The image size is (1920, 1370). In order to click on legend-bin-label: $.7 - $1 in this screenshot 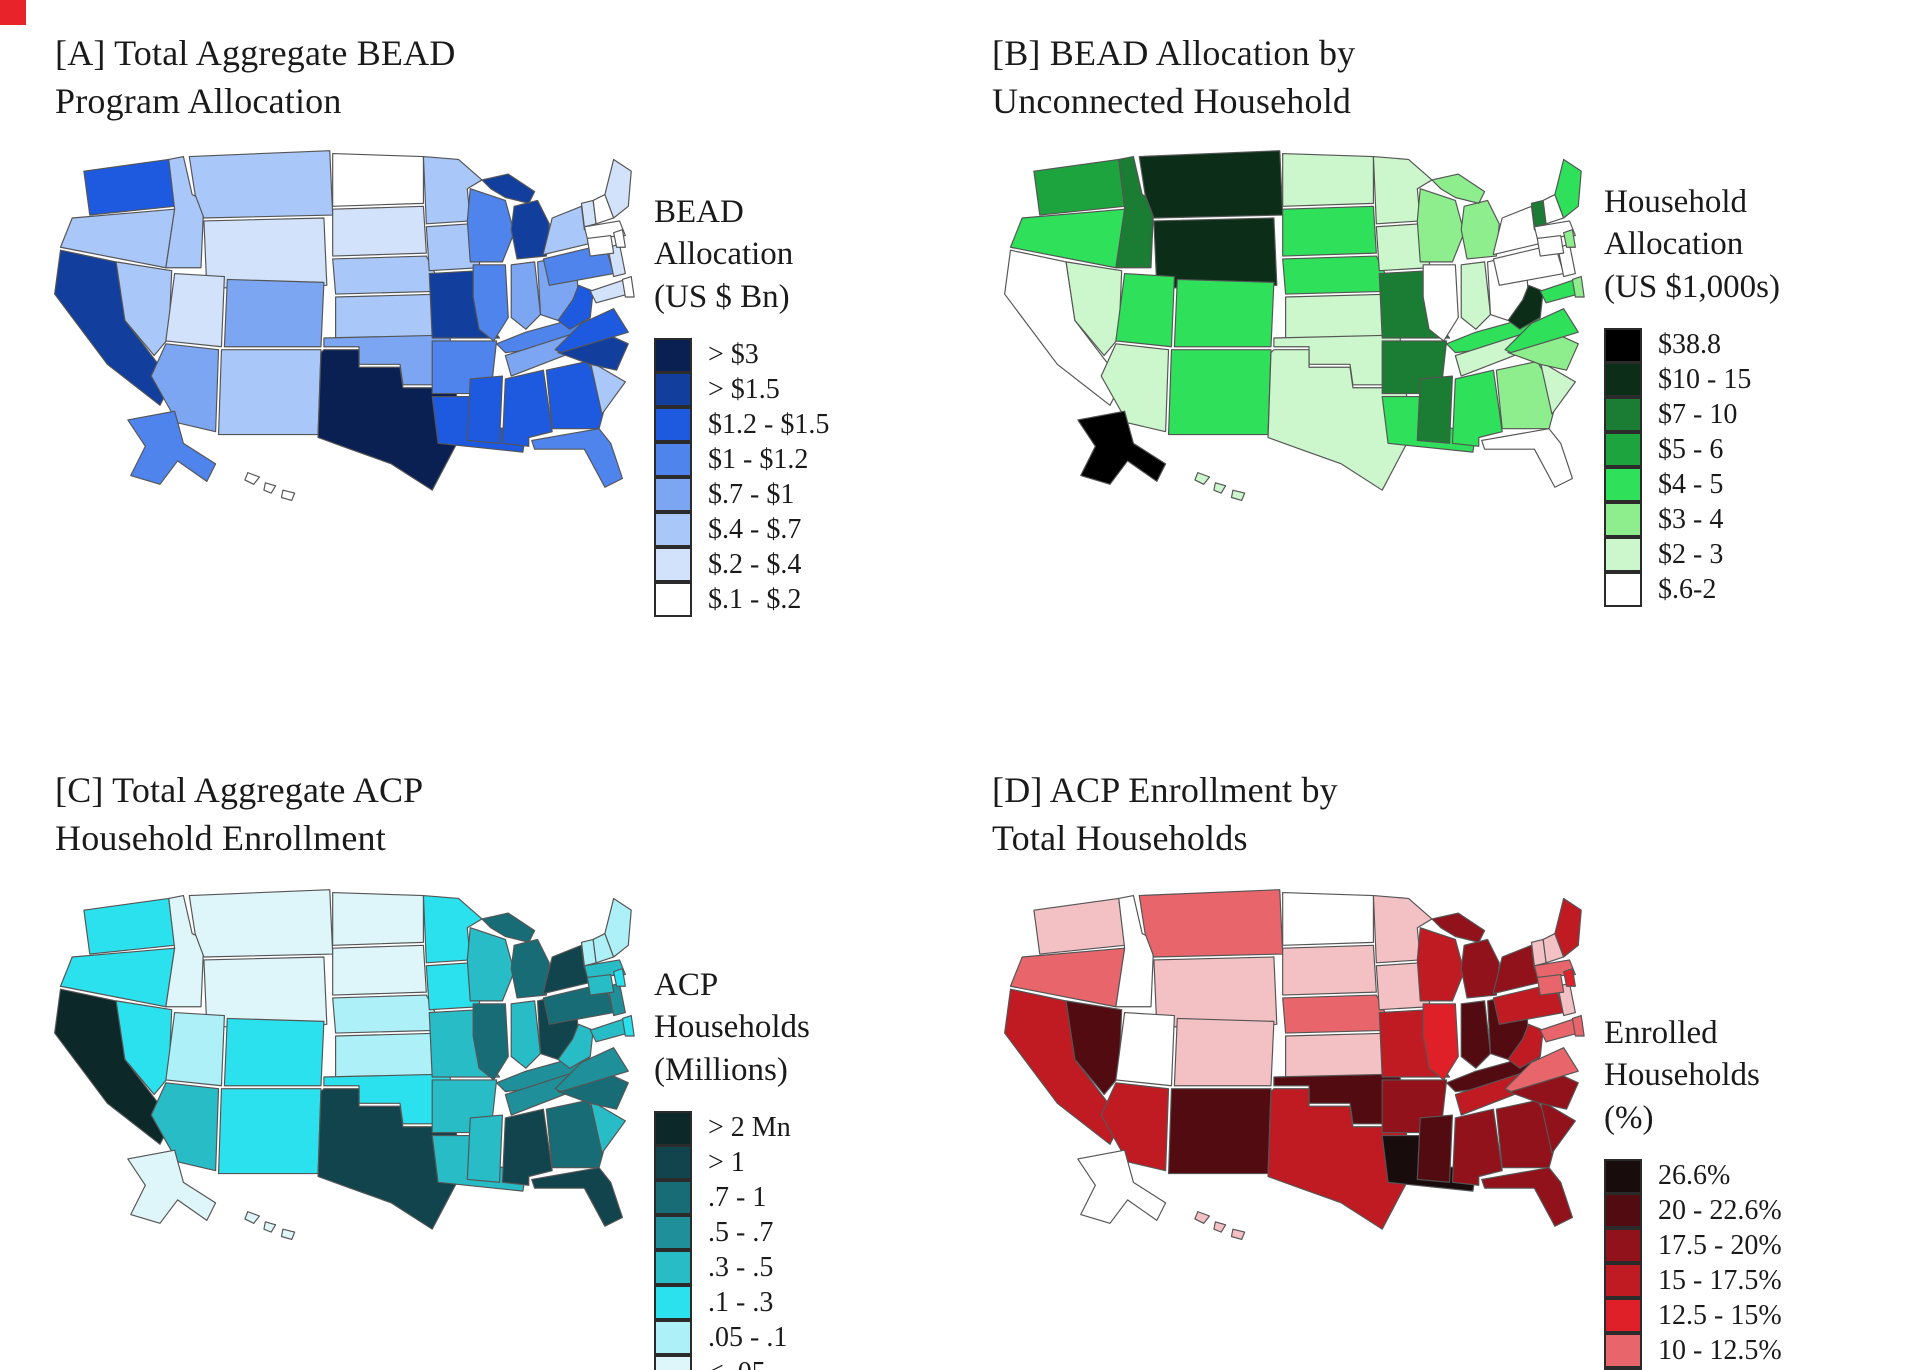, I will do `click(751, 495)`.